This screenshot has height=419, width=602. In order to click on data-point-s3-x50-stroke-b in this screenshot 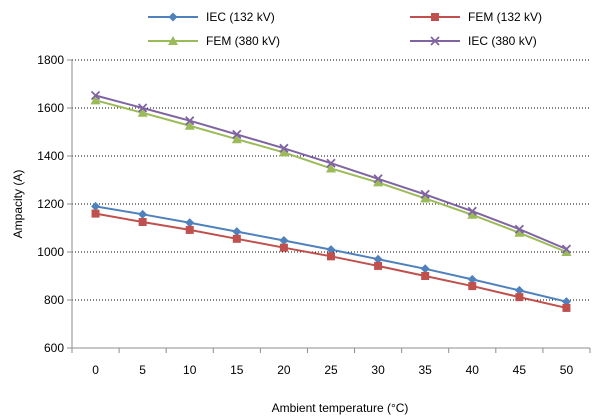, I will do `click(566, 249)`.